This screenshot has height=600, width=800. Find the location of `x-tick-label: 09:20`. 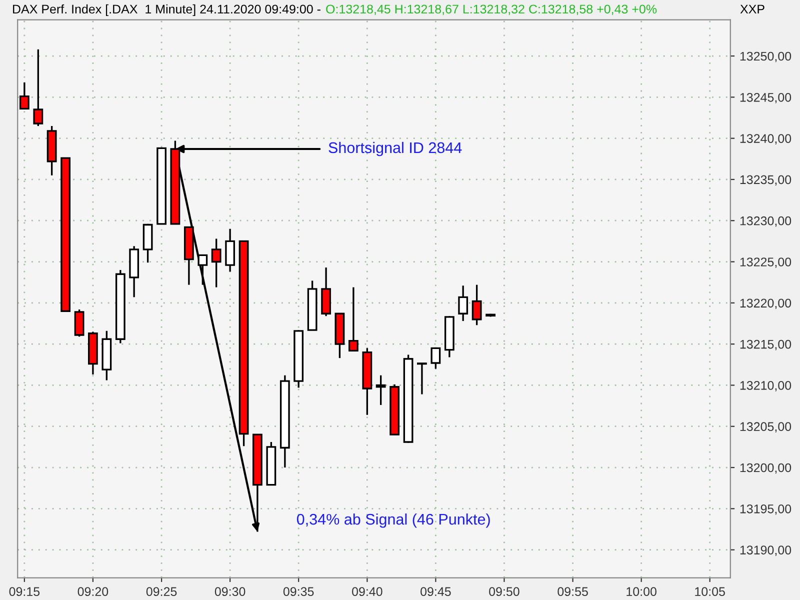

x-tick-label: 09:20 is located at coordinates (93, 591).